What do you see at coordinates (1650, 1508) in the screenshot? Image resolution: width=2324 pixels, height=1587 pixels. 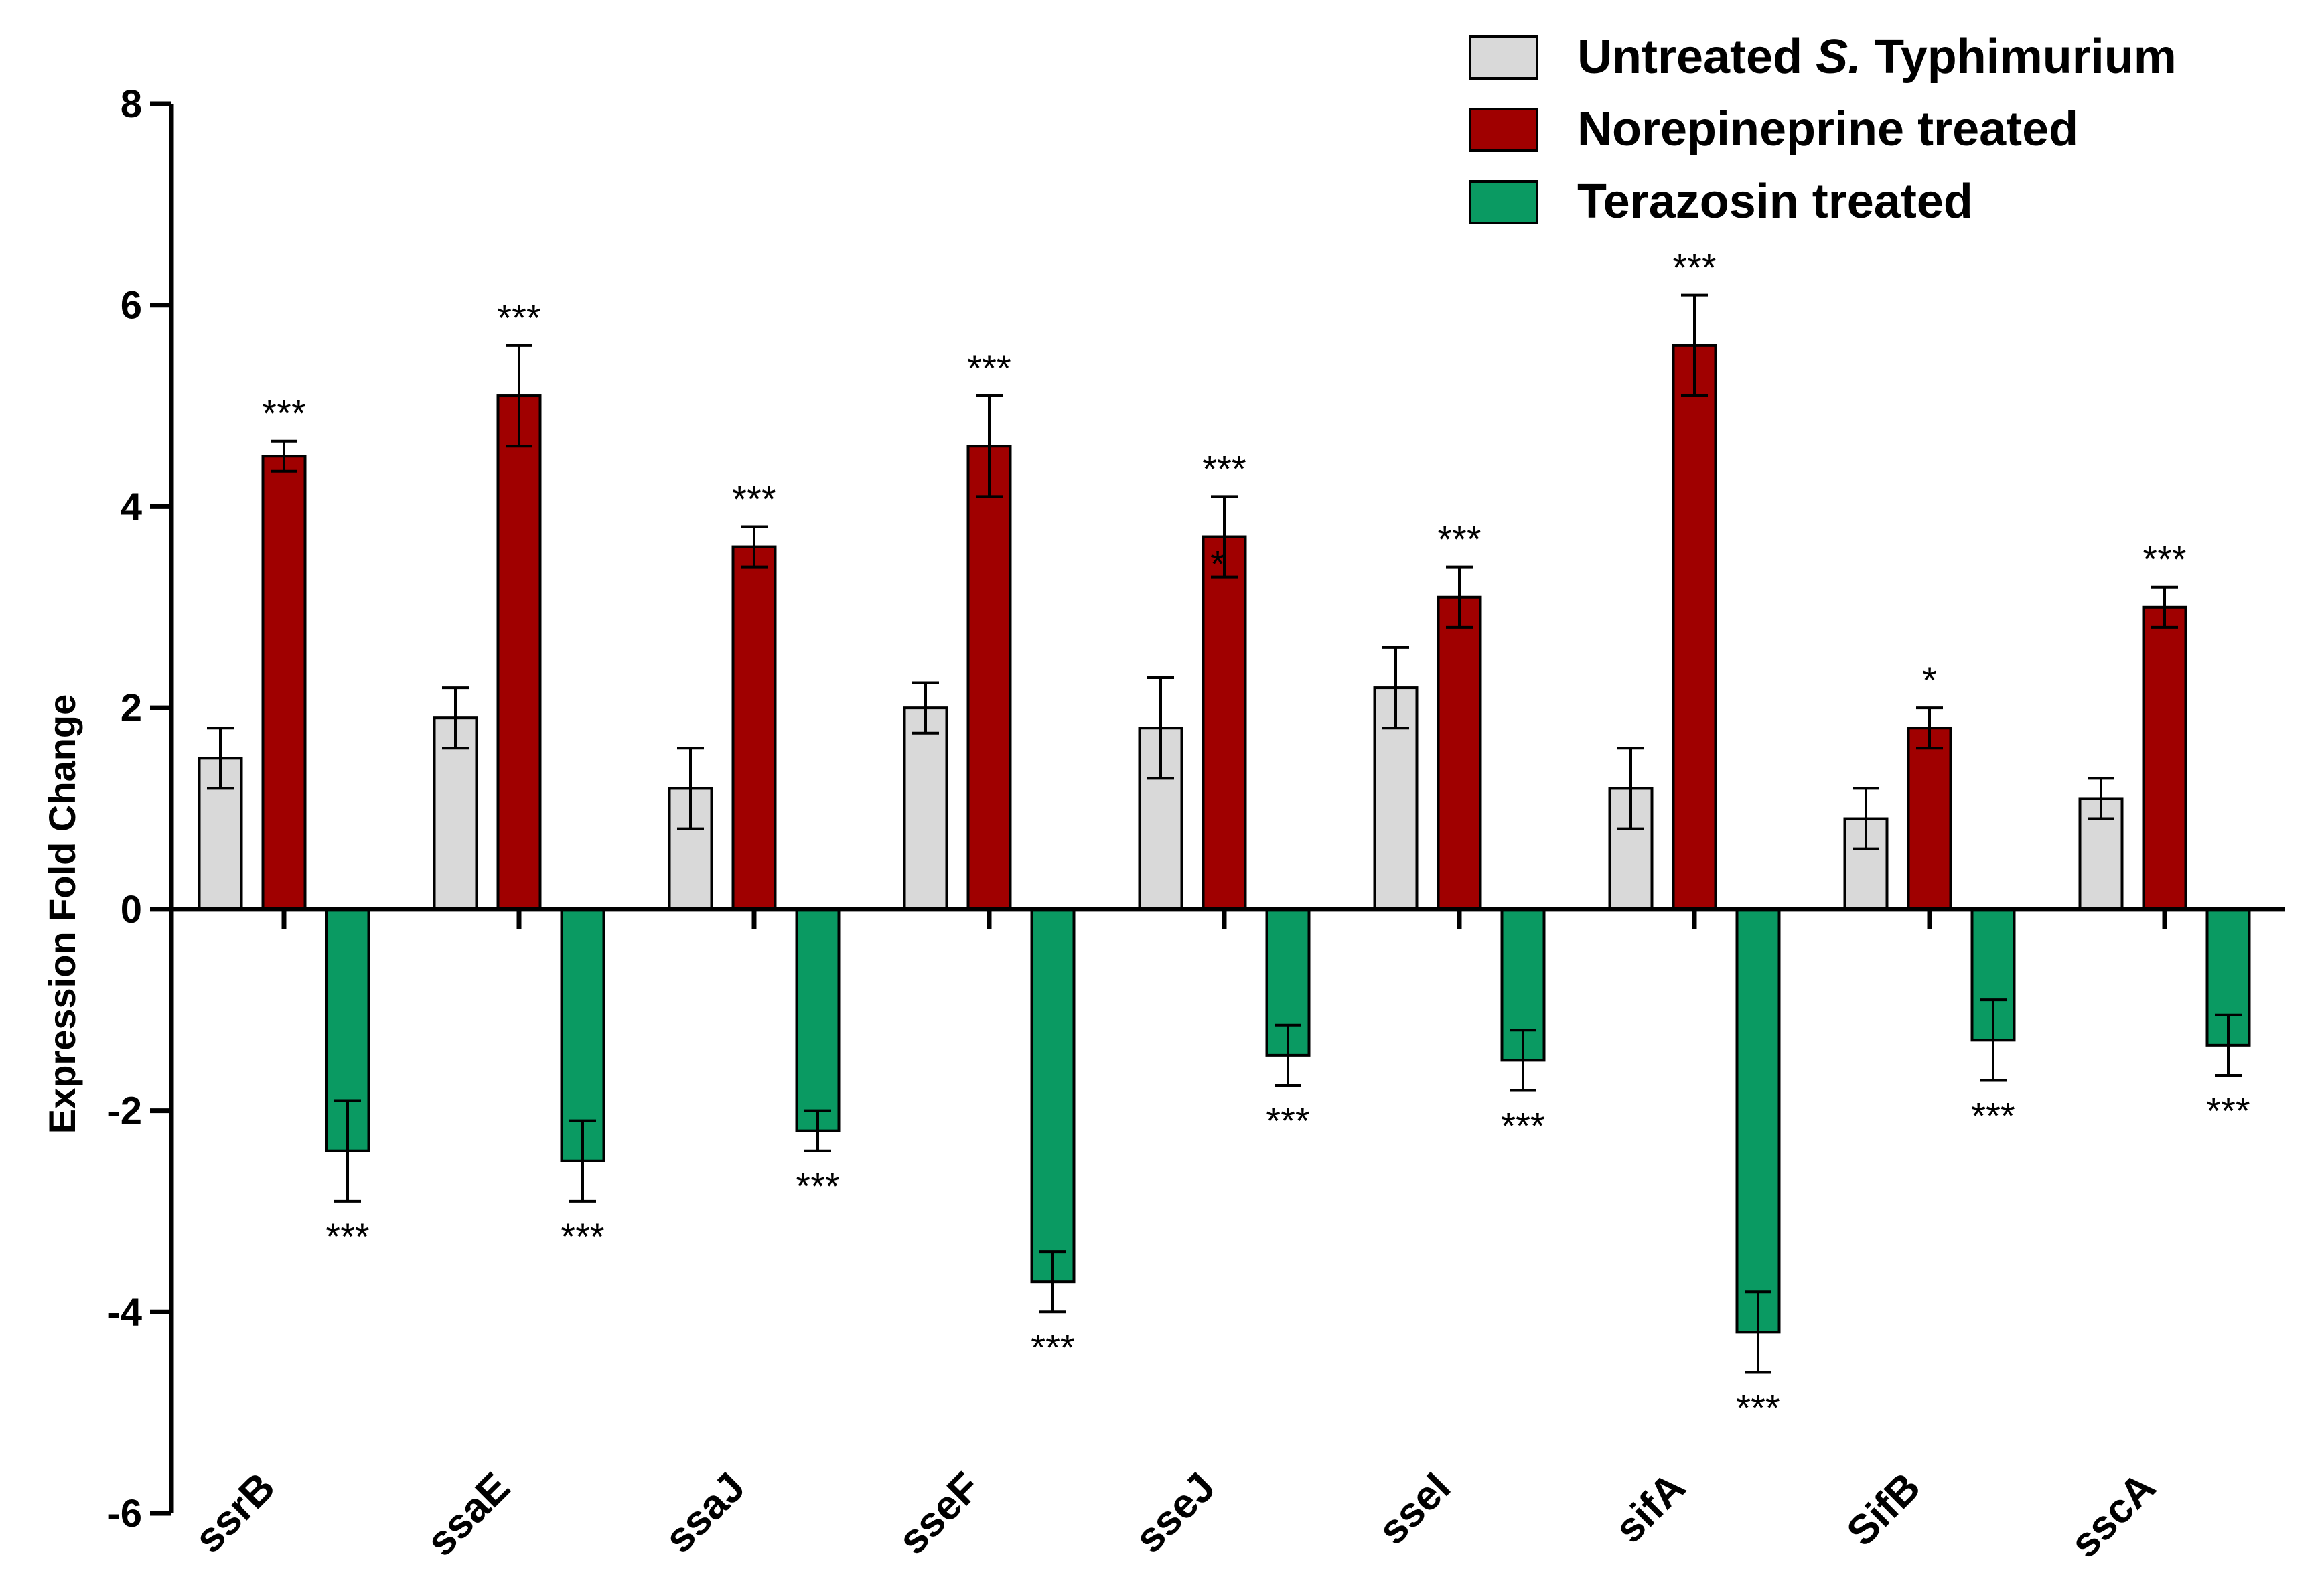 I see `x-tick-label: sifA` at bounding box center [1650, 1508].